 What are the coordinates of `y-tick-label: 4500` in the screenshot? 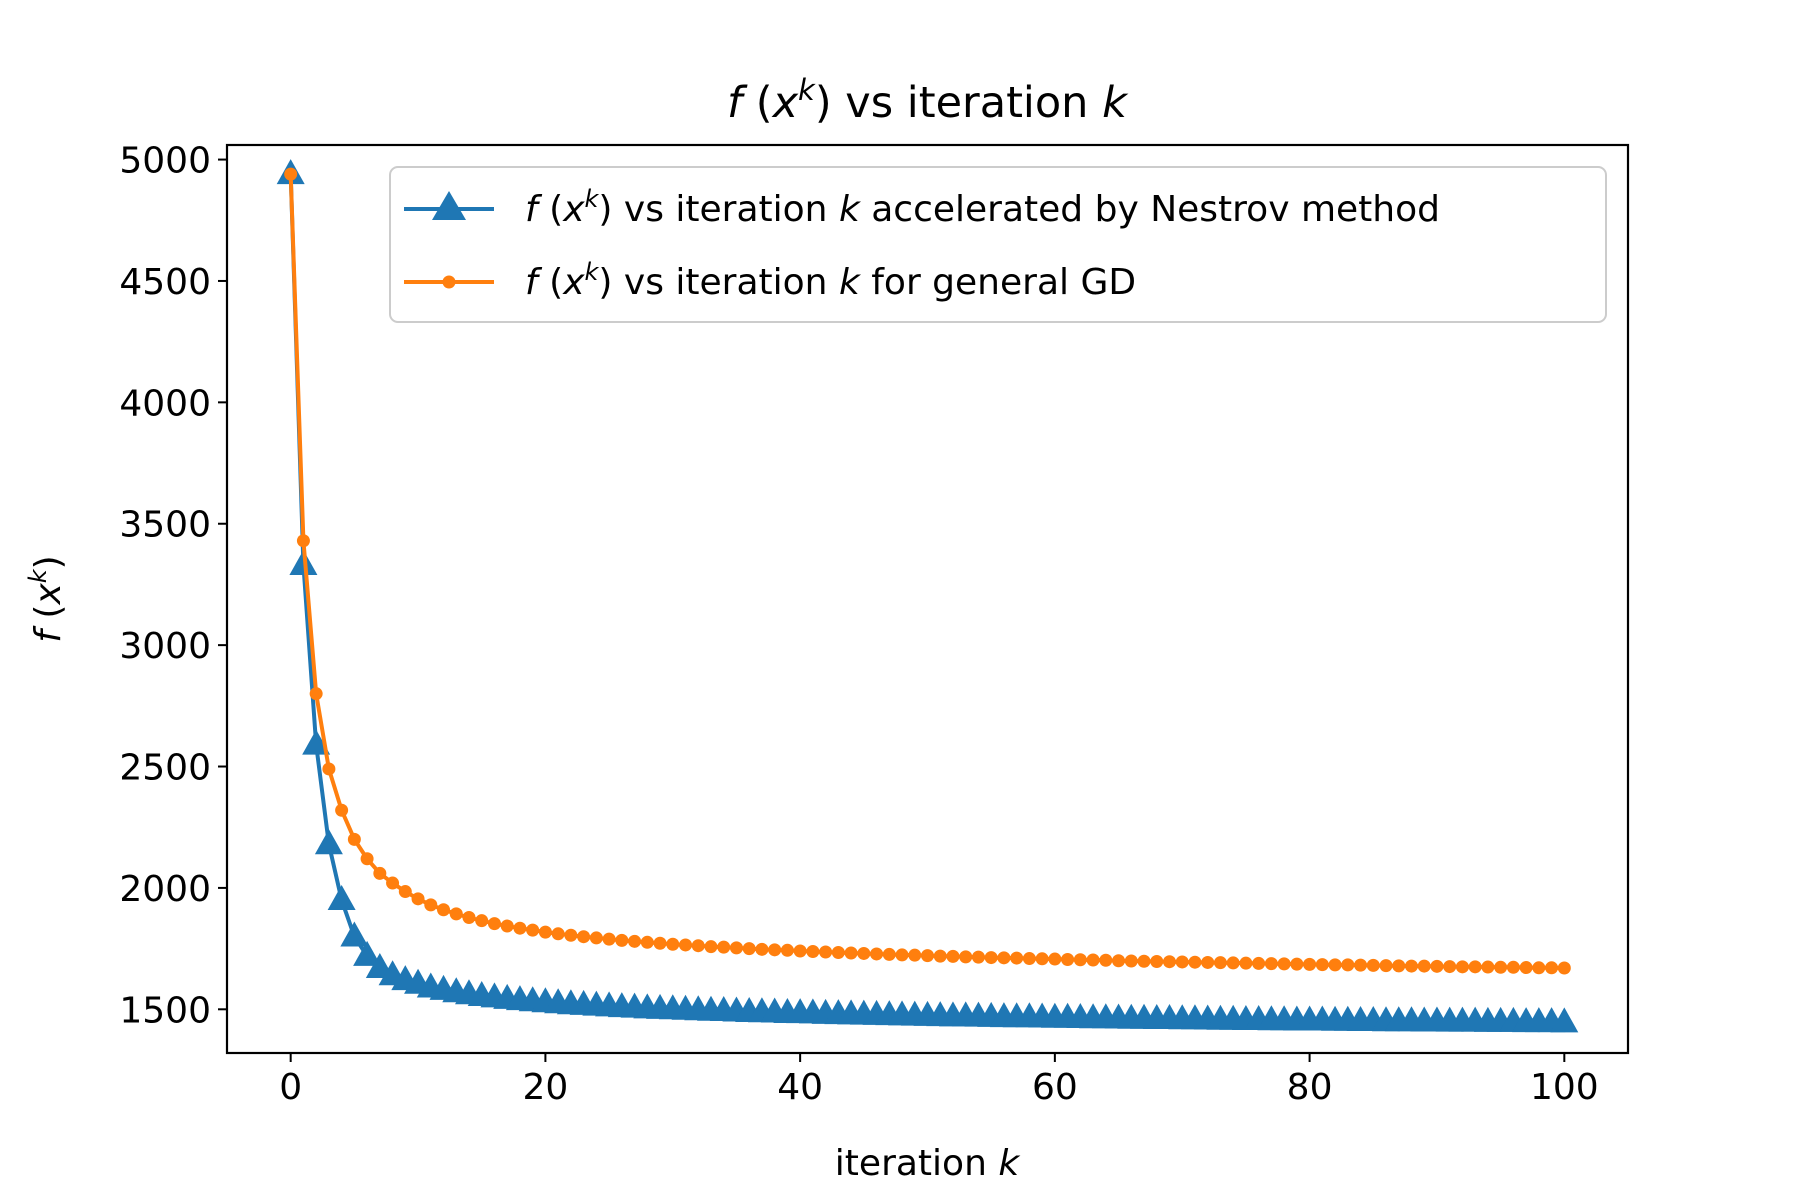 It's located at (165, 282).